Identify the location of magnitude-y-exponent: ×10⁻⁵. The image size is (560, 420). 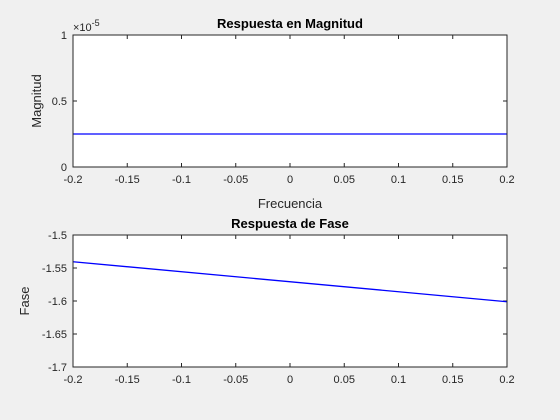
(86, 26).